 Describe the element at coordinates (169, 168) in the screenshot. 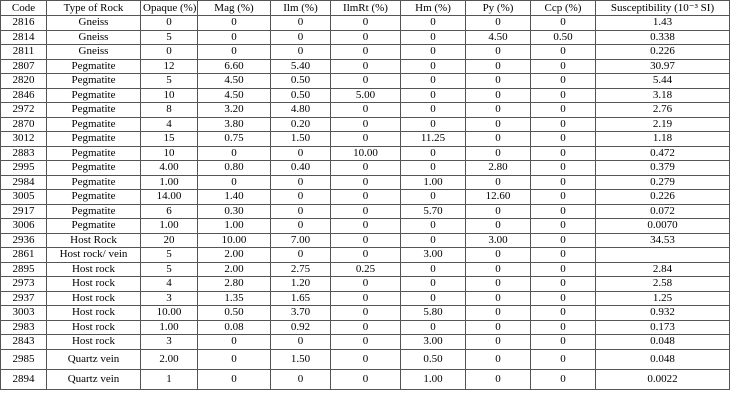

I see `table-cell: 4.00` at that location.